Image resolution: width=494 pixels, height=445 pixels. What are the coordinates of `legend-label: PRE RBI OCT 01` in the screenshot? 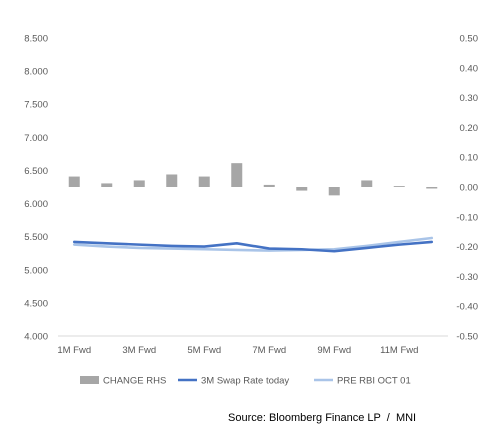 It's located at (374, 381).